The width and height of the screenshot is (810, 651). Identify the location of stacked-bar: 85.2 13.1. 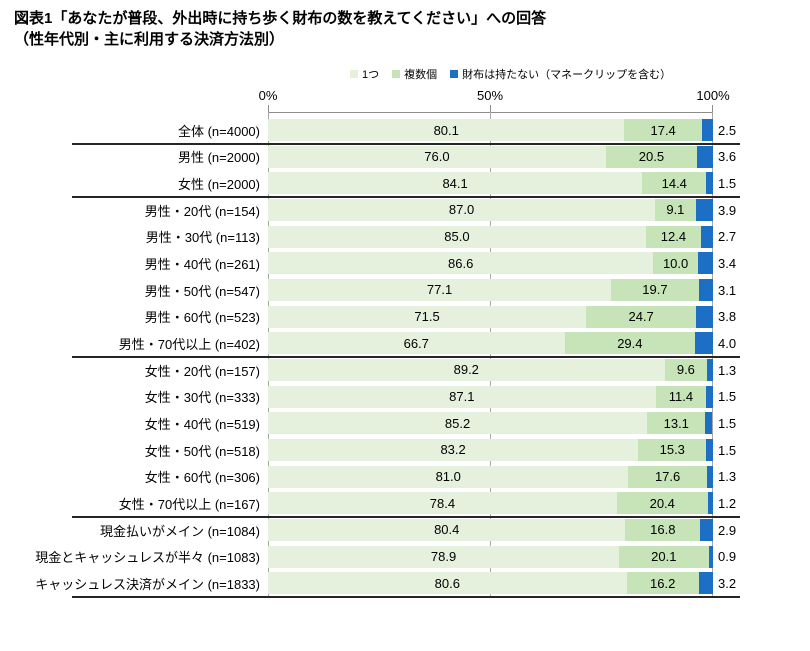
(490, 423).